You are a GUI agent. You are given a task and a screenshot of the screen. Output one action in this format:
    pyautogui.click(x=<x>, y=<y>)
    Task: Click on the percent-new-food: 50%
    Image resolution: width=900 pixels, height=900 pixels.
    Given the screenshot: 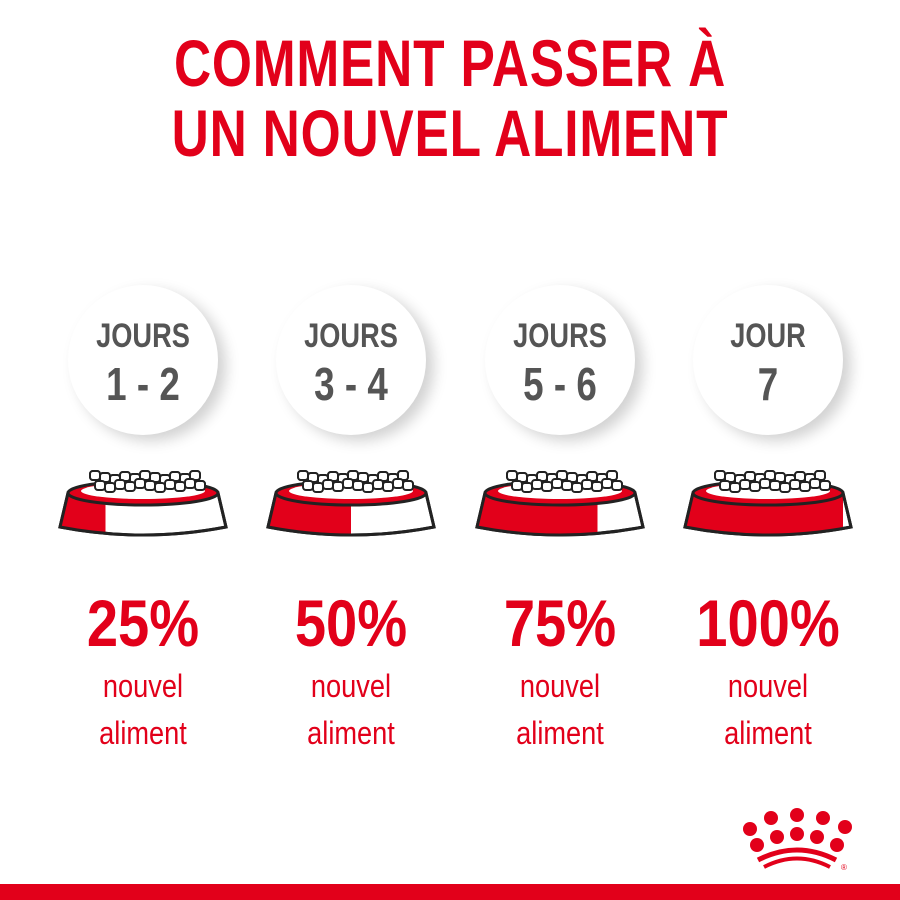 What is the action you would take?
    pyautogui.click(x=351, y=623)
    